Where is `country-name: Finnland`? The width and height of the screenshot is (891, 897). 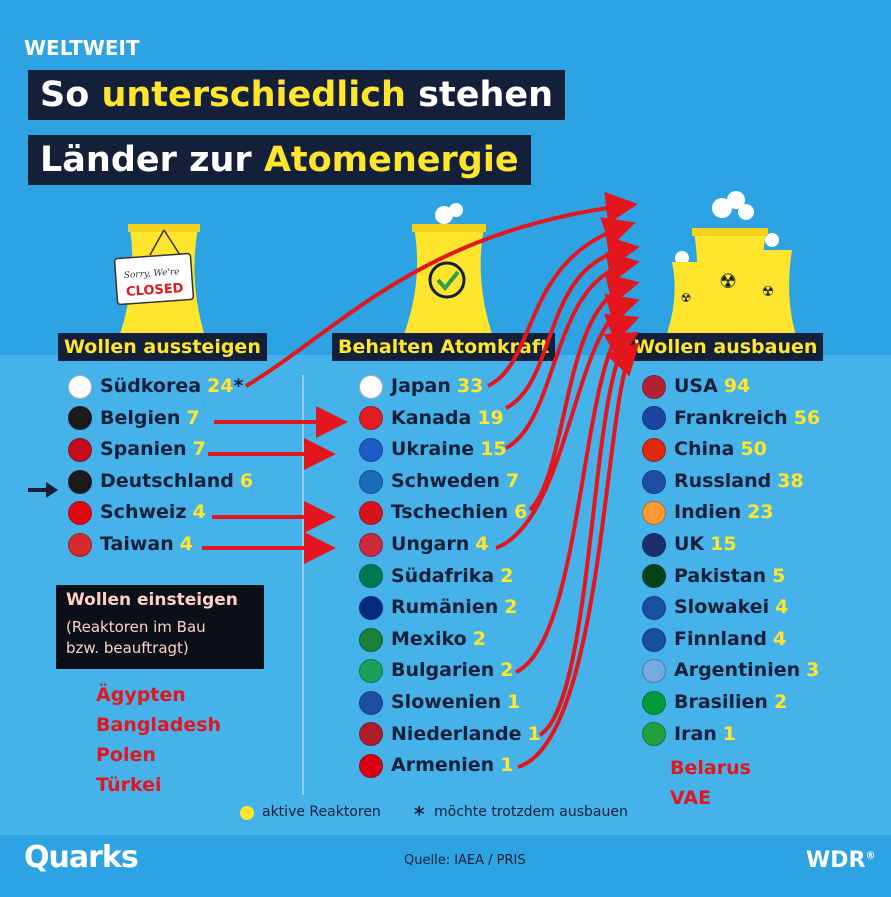 country-name: Finnland is located at coordinates (721, 638).